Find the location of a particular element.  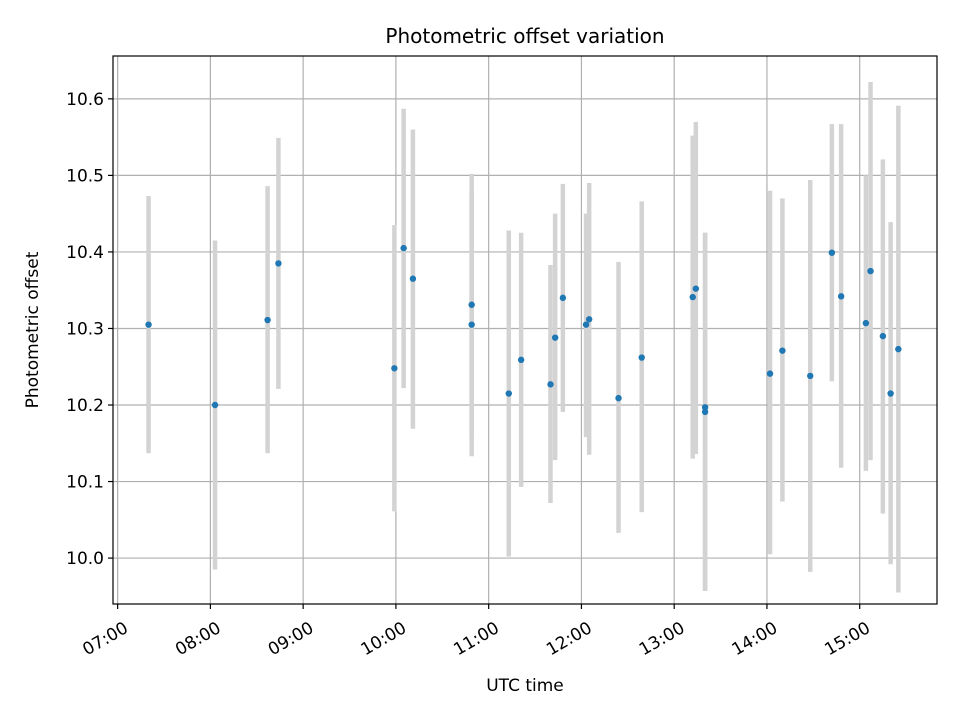

chart-title: Photometric offset variation is located at coordinates (524, 36).